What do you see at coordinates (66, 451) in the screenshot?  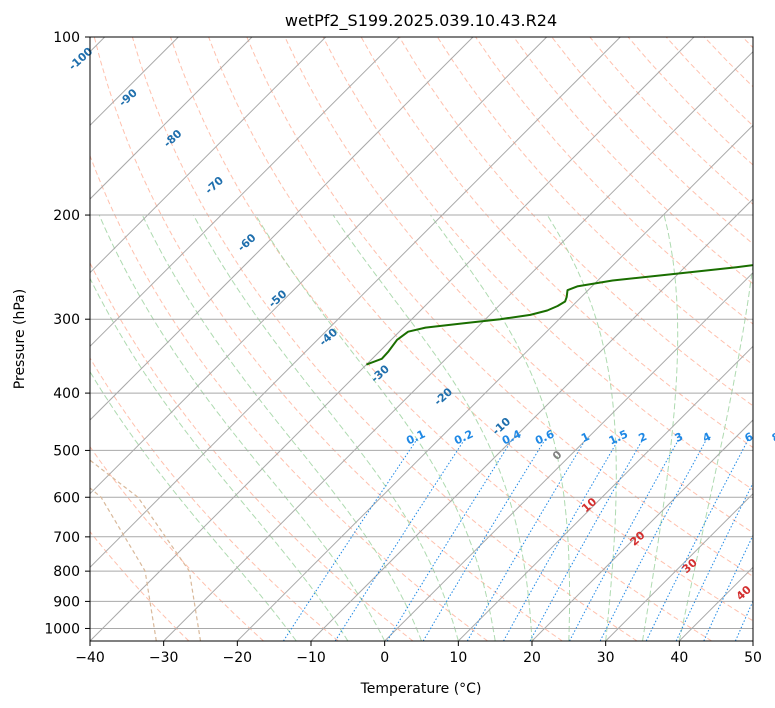 I see `y-tick-label: 500` at bounding box center [66, 451].